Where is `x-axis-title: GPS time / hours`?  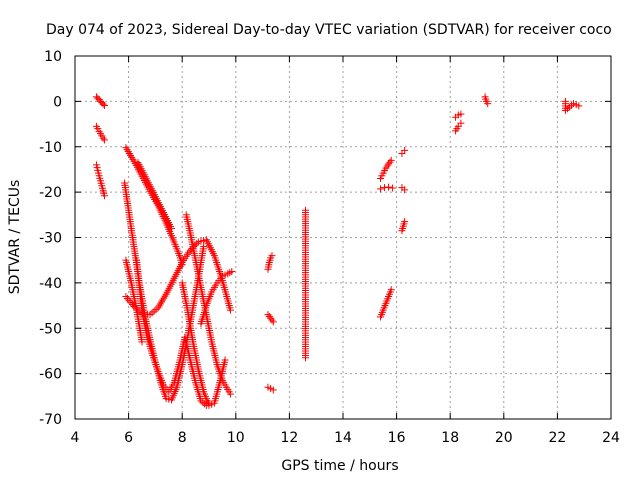 x-axis-title: GPS time / hours is located at coordinates (339, 466).